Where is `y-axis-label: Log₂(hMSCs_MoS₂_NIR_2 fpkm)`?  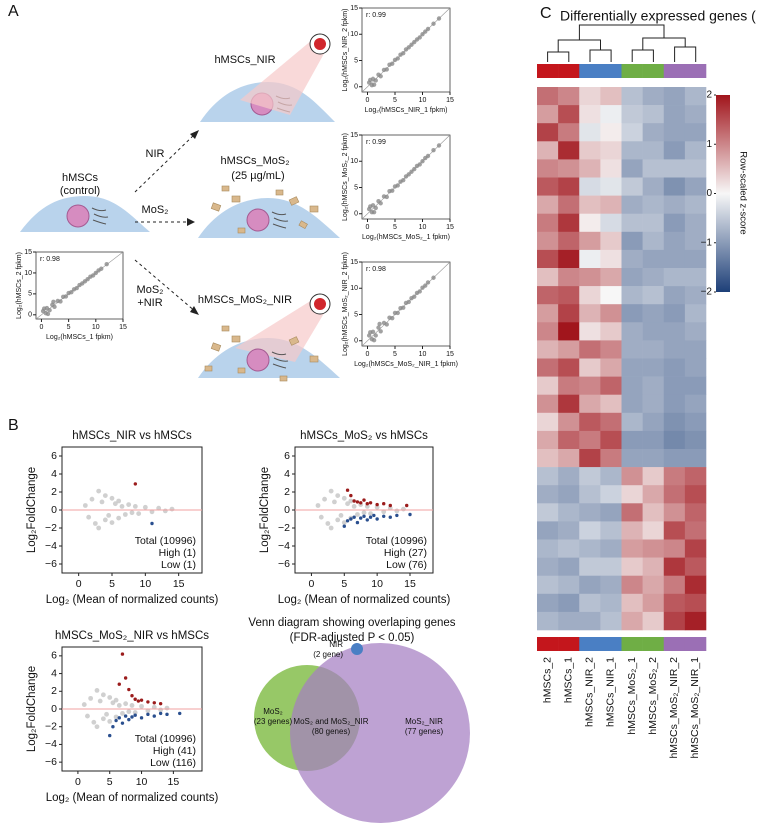
y-axis-label: Log₂(hMSCs_MoS₂_NIR_2 fpkm) is located at coordinates (345, 304).